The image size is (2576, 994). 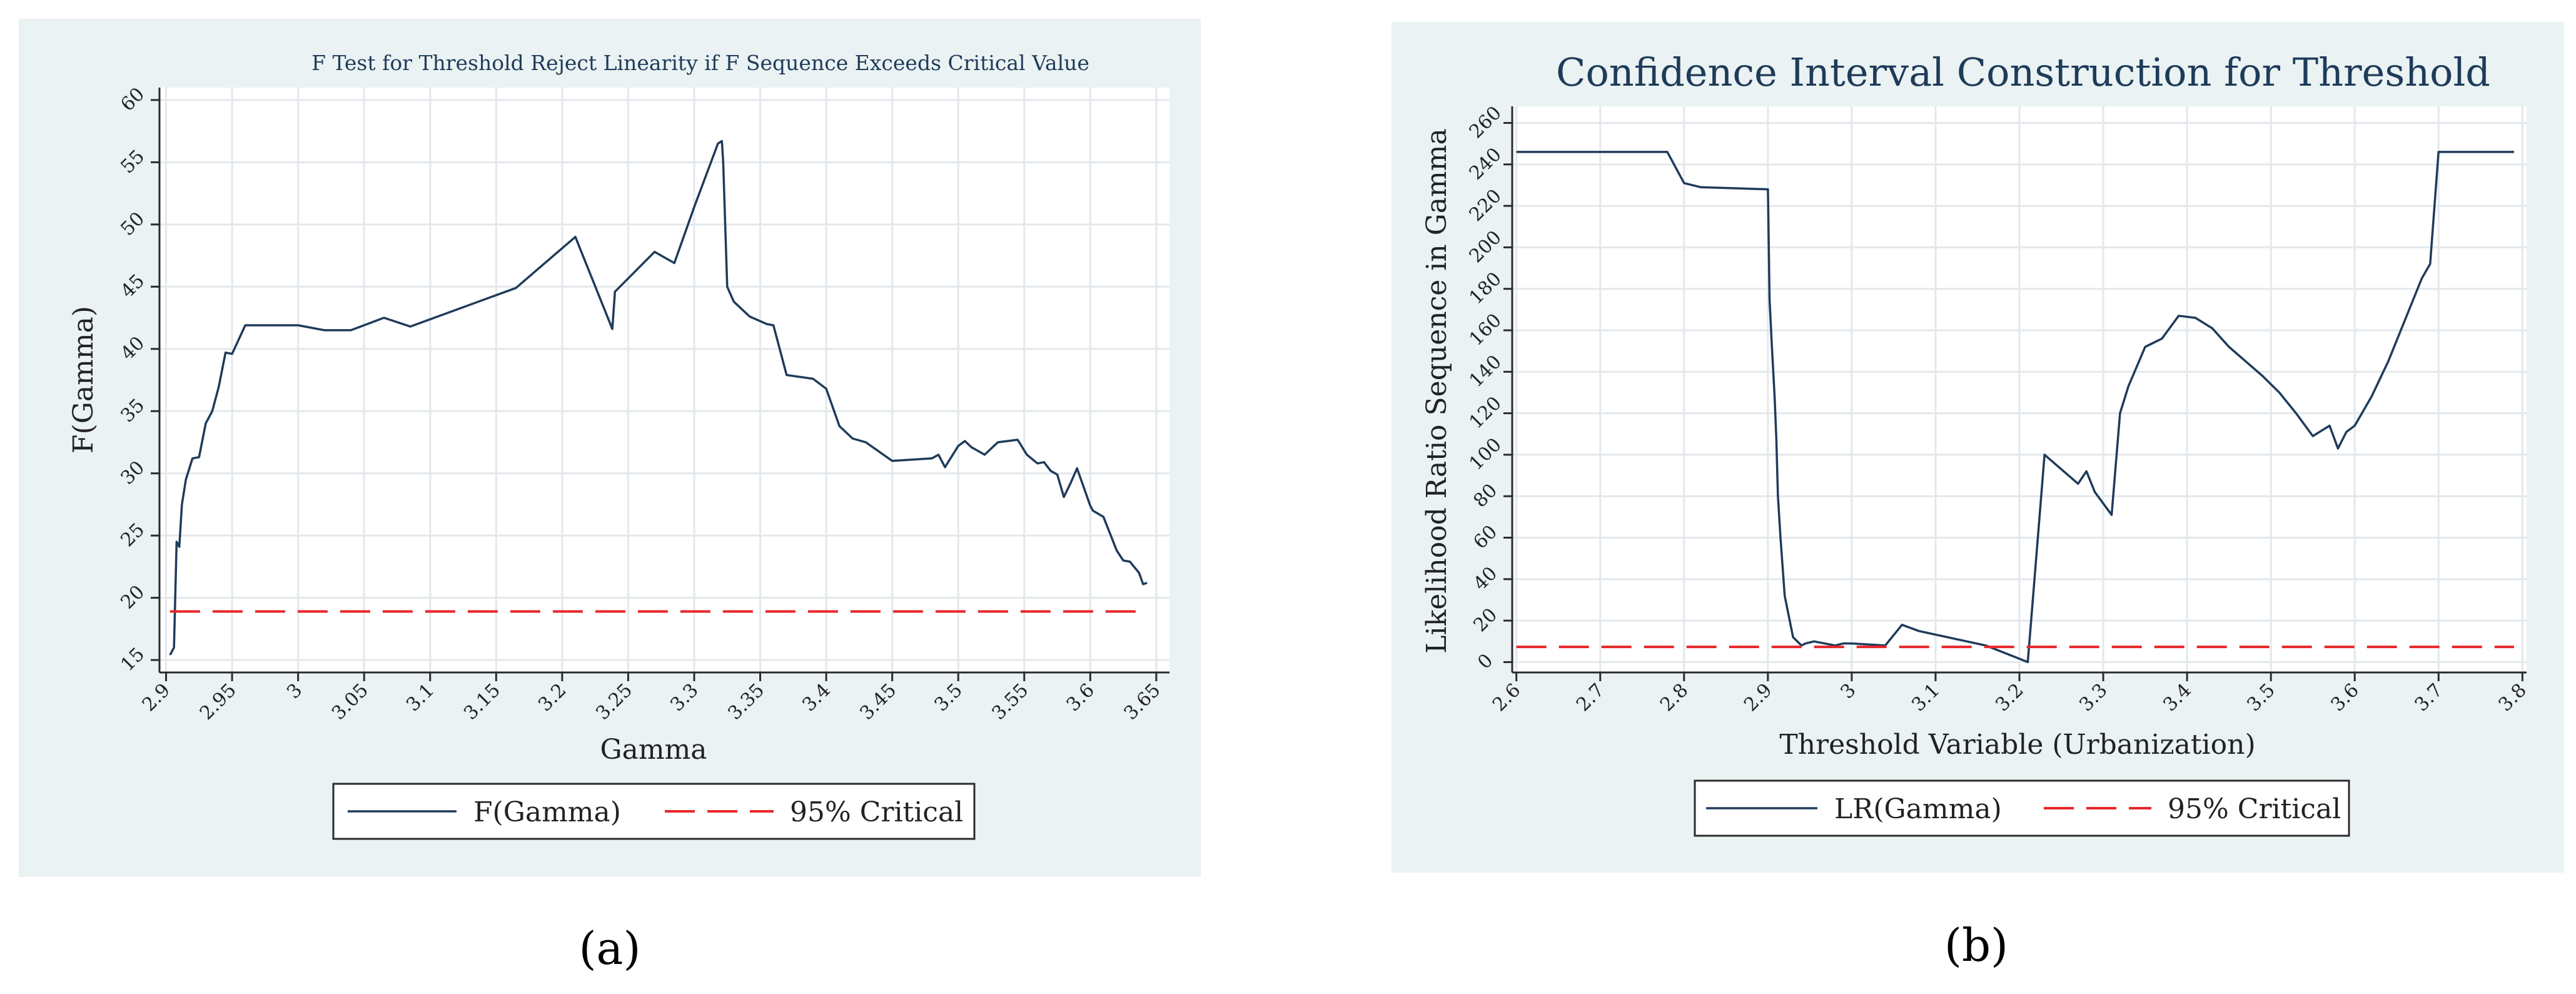 What do you see at coordinates (1976, 945) in the screenshot?
I see `panel-b-caption: (b)` at bounding box center [1976, 945].